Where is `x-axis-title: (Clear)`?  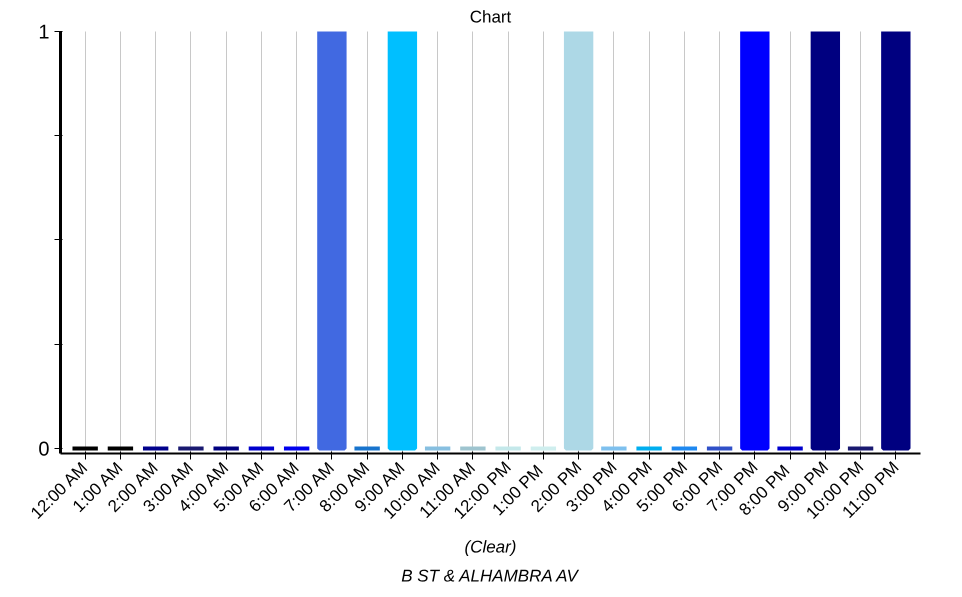
x-axis-title: (Clear) is located at coordinates (490, 546).